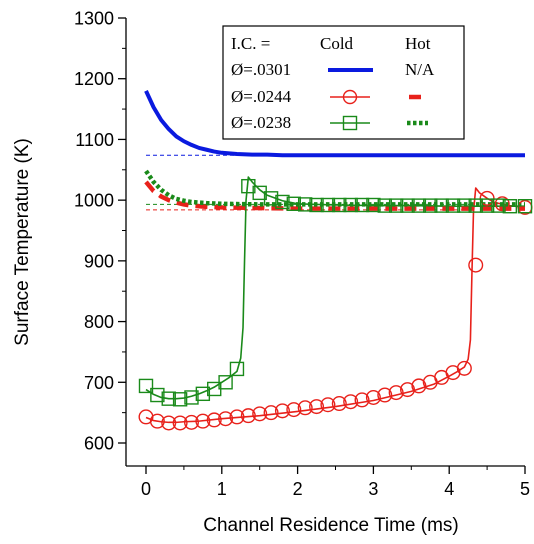 This screenshot has height=544, width=534. Describe the element at coordinates (449, 489) in the screenshot. I see `x-tick-label: 4` at that location.